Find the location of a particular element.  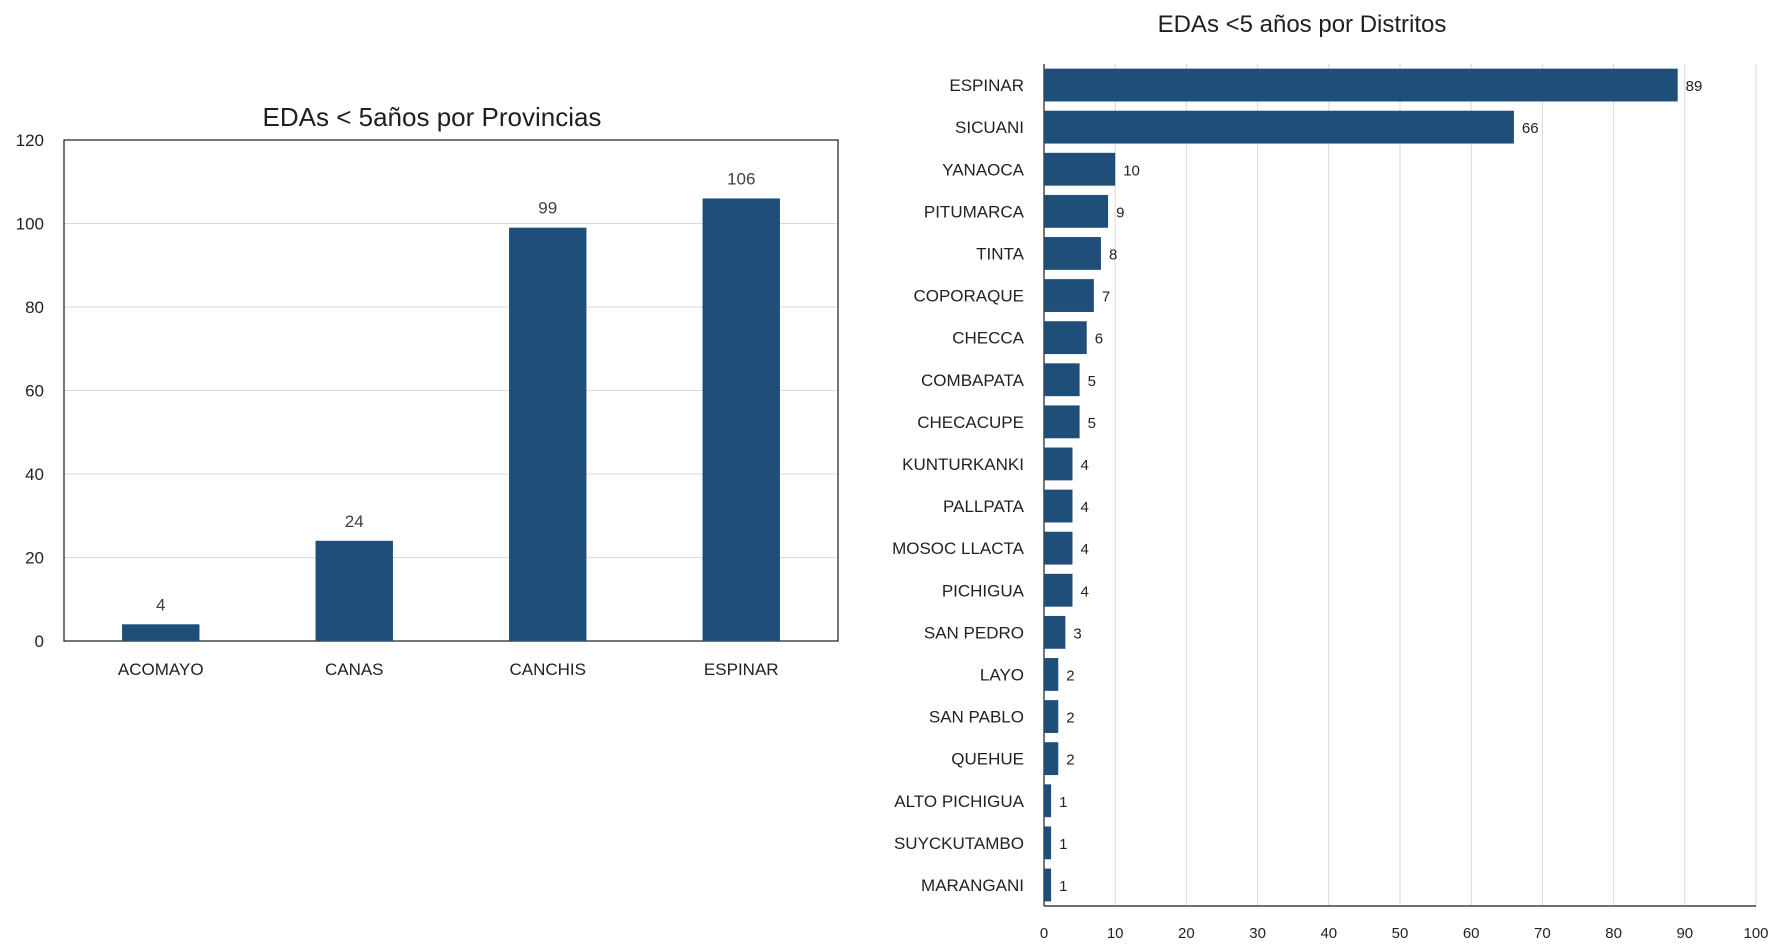

x-tick-label: 20 is located at coordinates (1186, 933).